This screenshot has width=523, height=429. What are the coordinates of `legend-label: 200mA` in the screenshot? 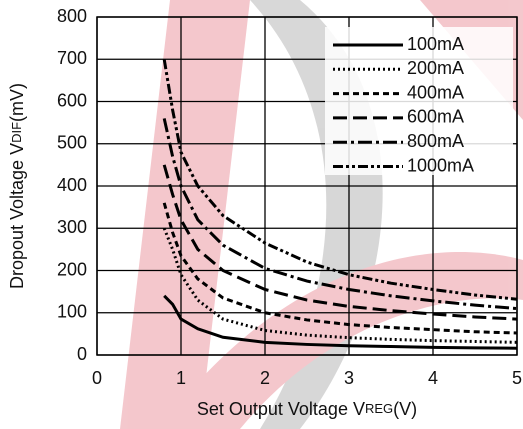 It's located at (435, 68).